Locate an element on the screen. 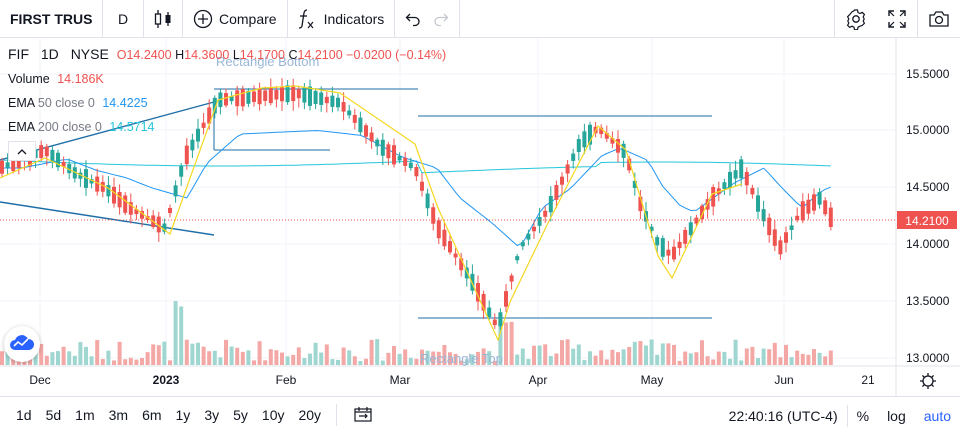  open-label: O is located at coordinates (121, 55).